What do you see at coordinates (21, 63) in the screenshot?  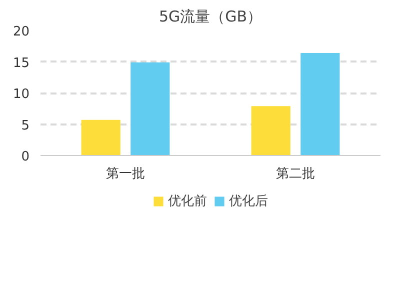 I see `y-tick-label: 15` at bounding box center [21, 63].